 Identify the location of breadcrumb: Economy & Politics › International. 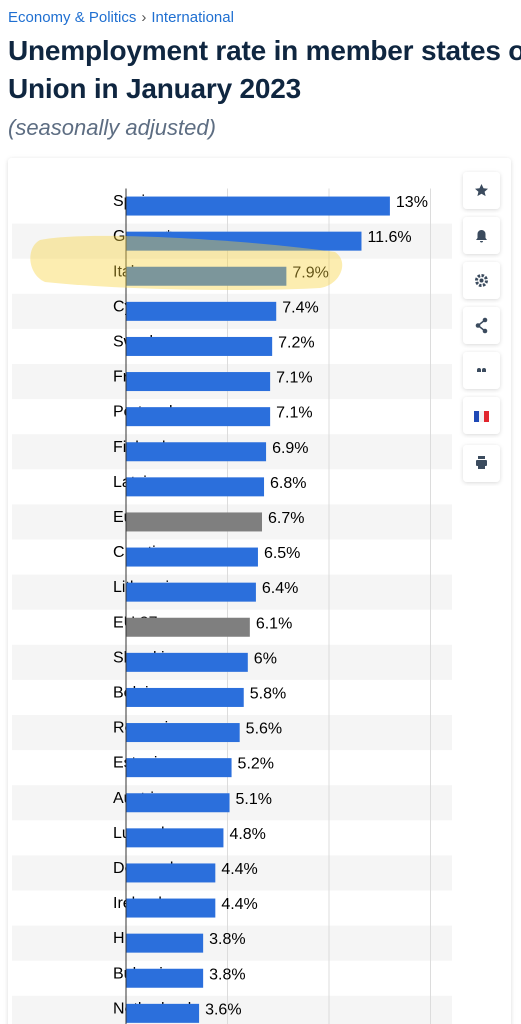
(121, 17).